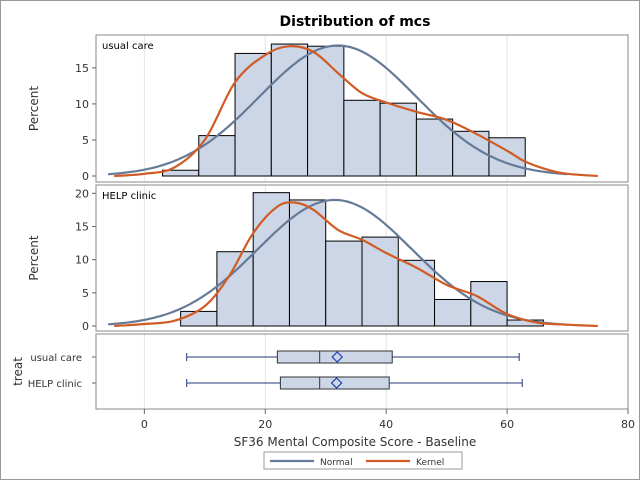 The width and height of the screenshot is (640, 484). I want to click on x-tick-label: 0, so click(144, 424).